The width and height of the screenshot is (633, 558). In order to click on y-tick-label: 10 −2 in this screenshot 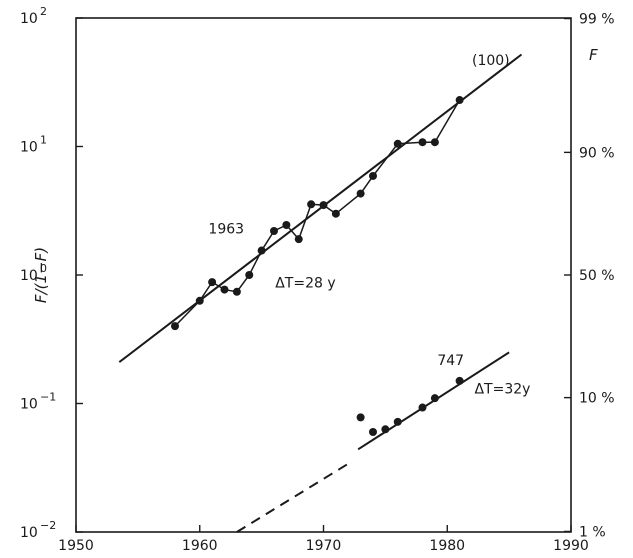, I will do `click(38, 530)`.